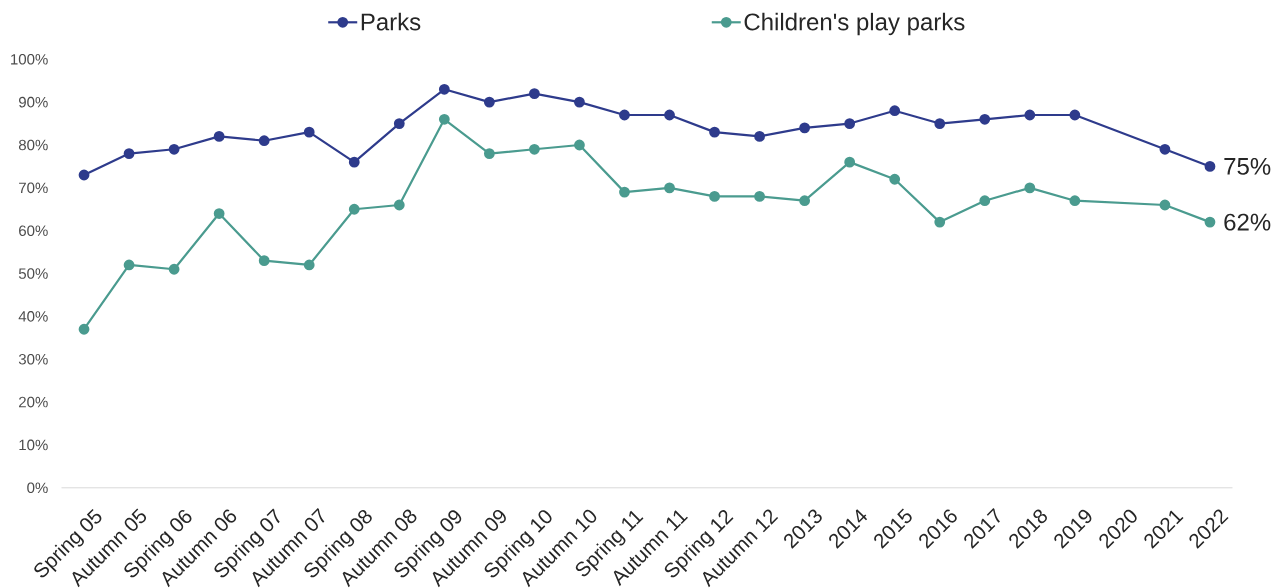 The height and width of the screenshot is (588, 1282). What do you see at coordinates (854, 24) in the screenshot?
I see `legend-label: Children's play parks` at bounding box center [854, 24].